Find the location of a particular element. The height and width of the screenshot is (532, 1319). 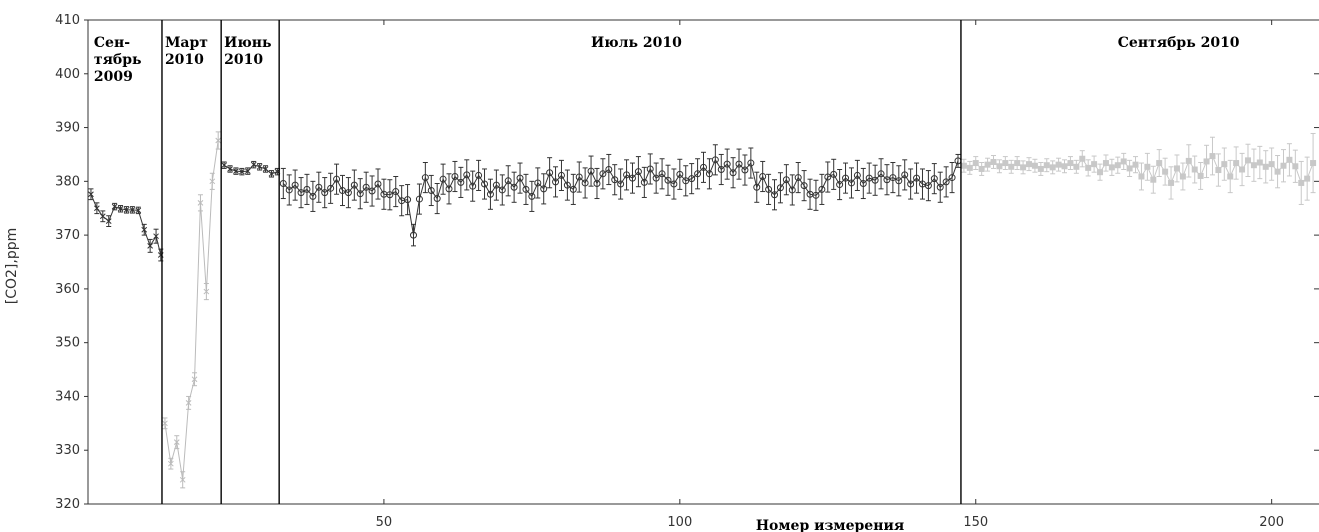

period-label: Июль 2010 is located at coordinates (636, 43).